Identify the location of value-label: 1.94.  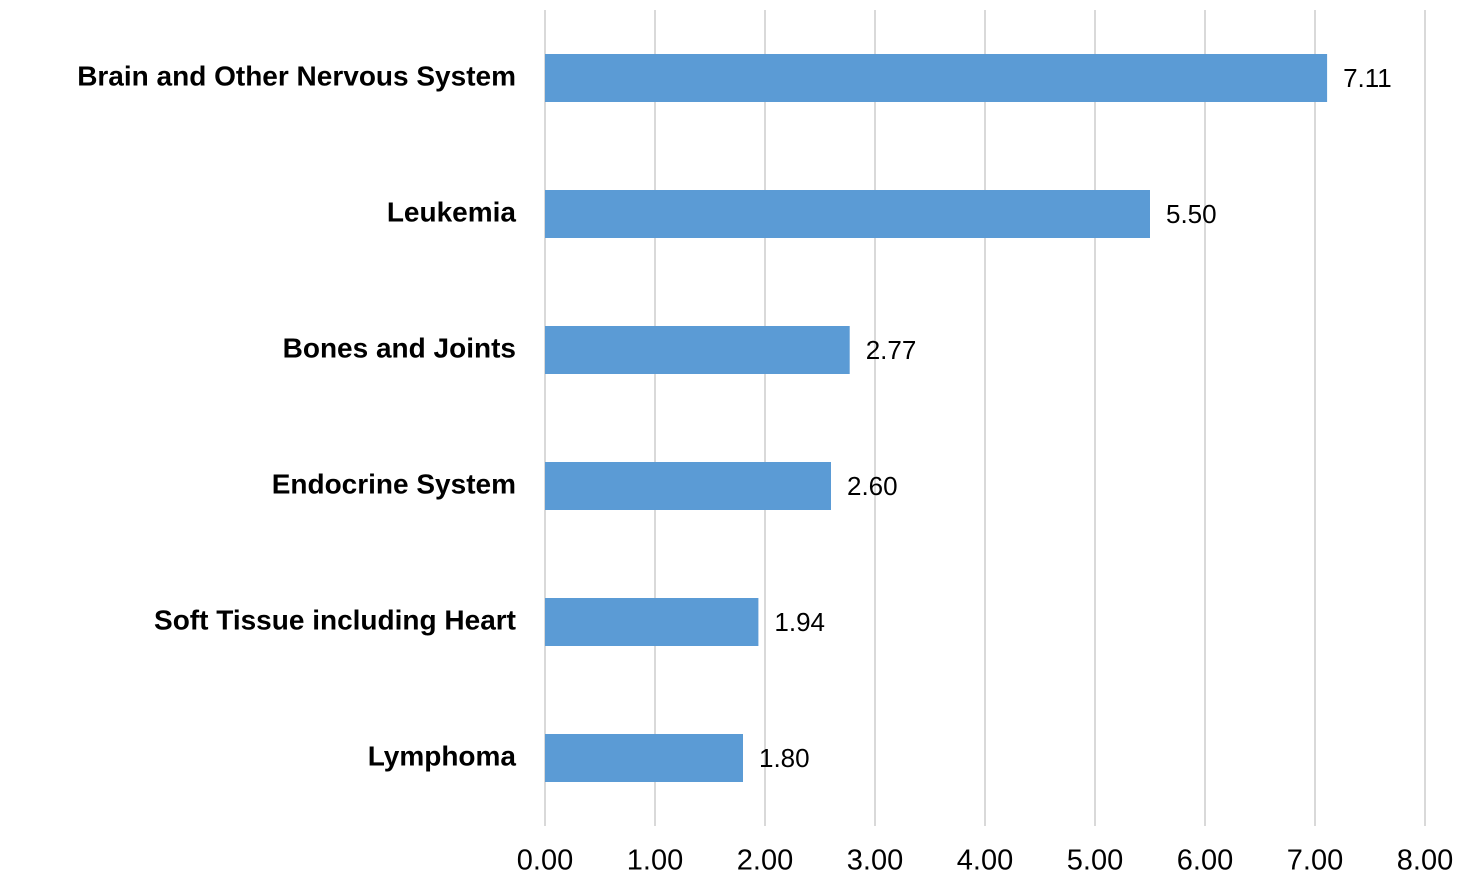
(799, 622).